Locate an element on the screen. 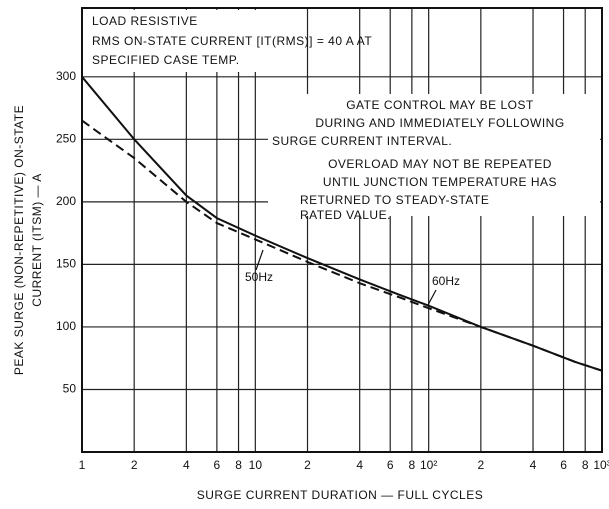 Image resolution: width=609 pixels, height=509 pixels. y-tick-label: 300 is located at coordinates (66, 76).